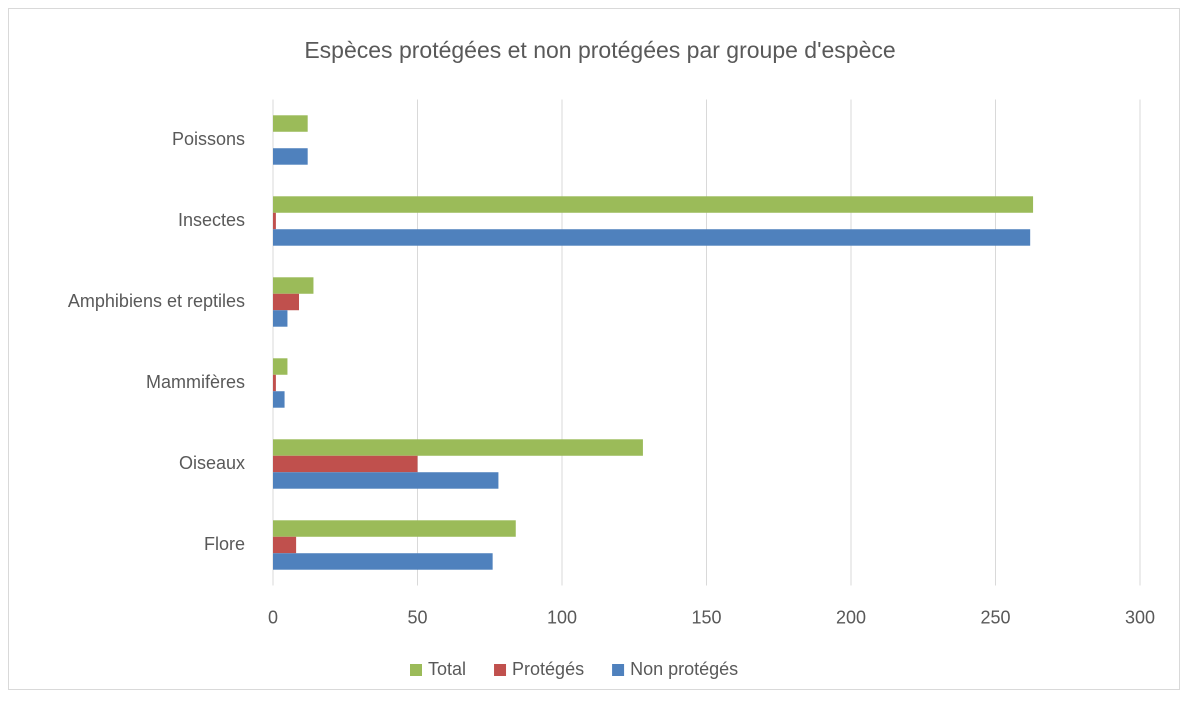 Image resolution: width=1188 pixels, height=704 pixels. I want to click on y-tick-label: Amphibiens et reptiles, so click(156, 301).